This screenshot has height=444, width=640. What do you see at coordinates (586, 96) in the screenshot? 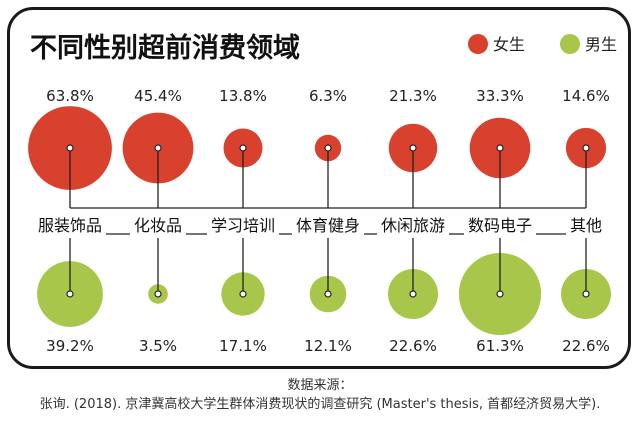
I see `value-label-female-6: 14.6%` at bounding box center [586, 96].